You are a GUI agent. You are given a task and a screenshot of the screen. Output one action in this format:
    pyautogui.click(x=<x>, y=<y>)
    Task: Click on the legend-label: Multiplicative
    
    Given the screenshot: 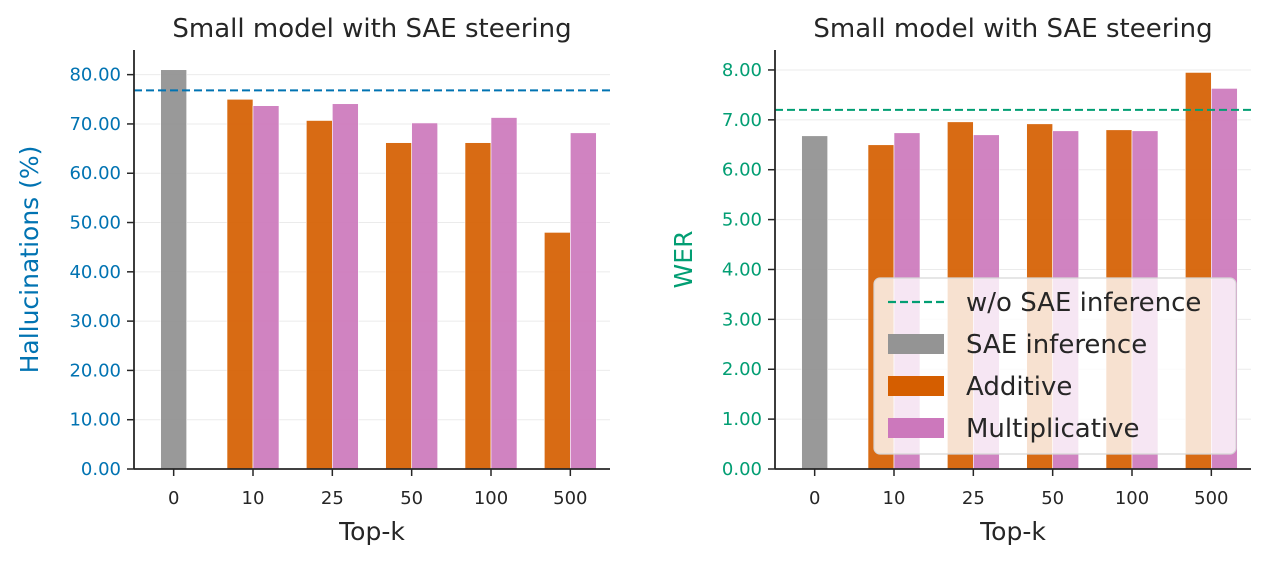 What is the action you would take?
    pyautogui.click(x=1053, y=429)
    